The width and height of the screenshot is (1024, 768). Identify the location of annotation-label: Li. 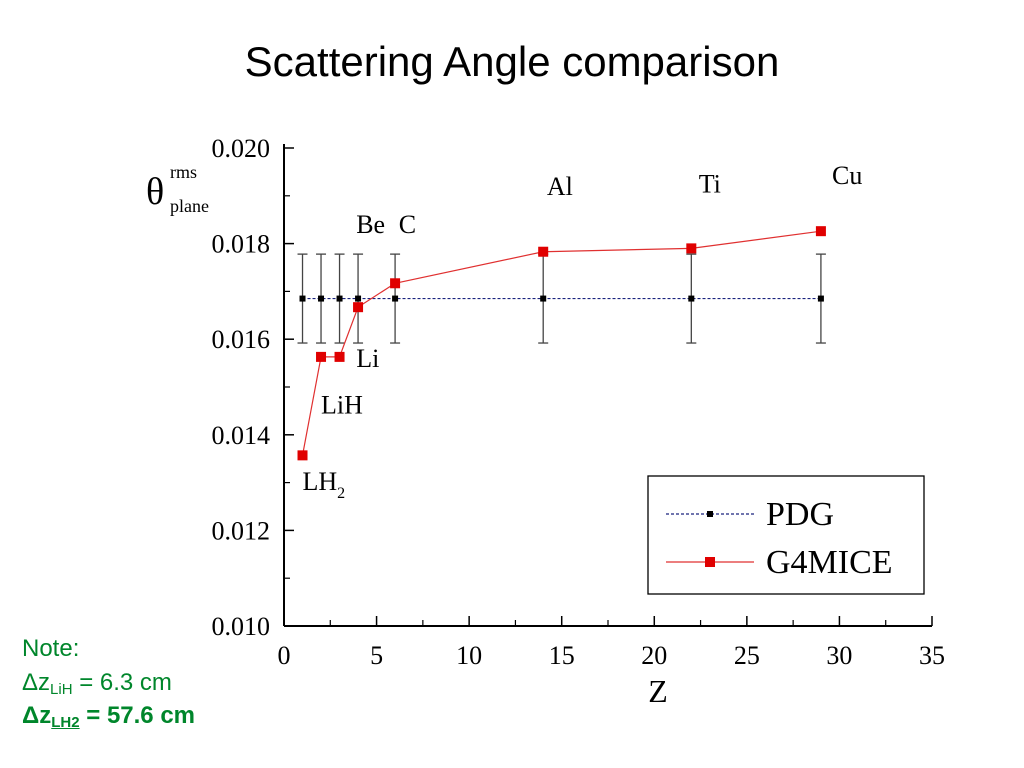
(367, 358).